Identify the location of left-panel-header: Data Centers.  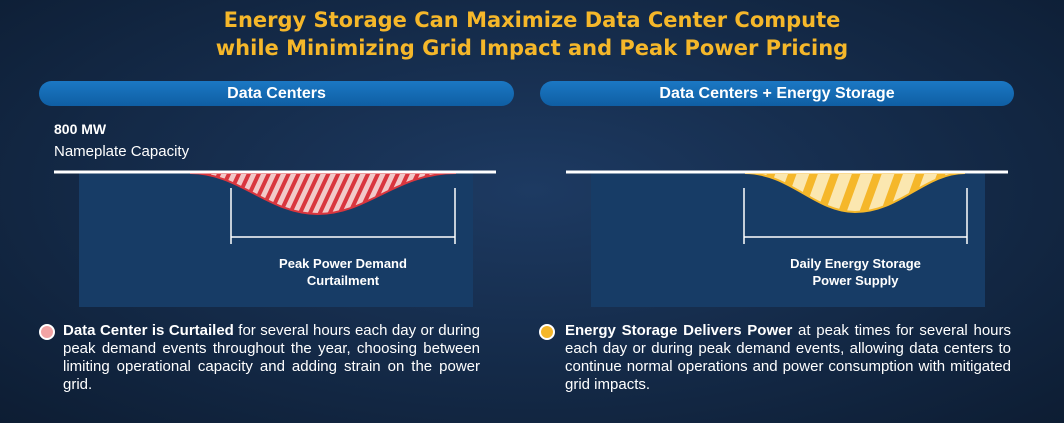
(276, 93).